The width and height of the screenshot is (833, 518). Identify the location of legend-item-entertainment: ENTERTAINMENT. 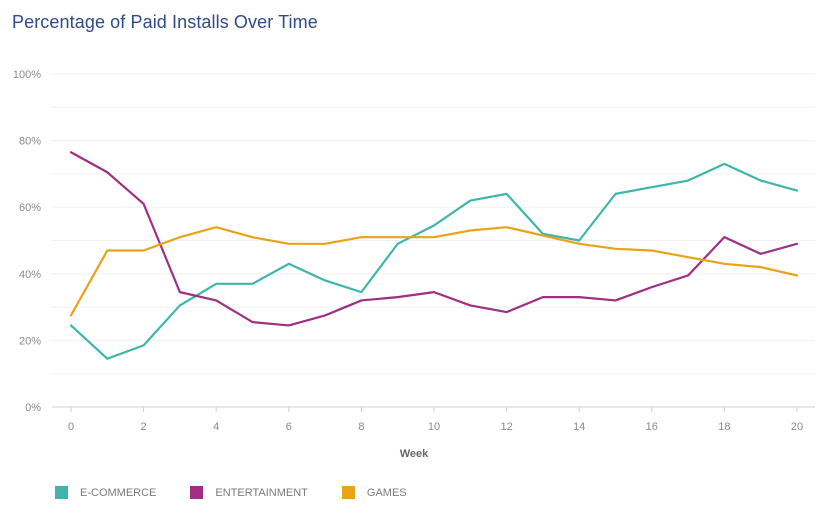
(249, 492).